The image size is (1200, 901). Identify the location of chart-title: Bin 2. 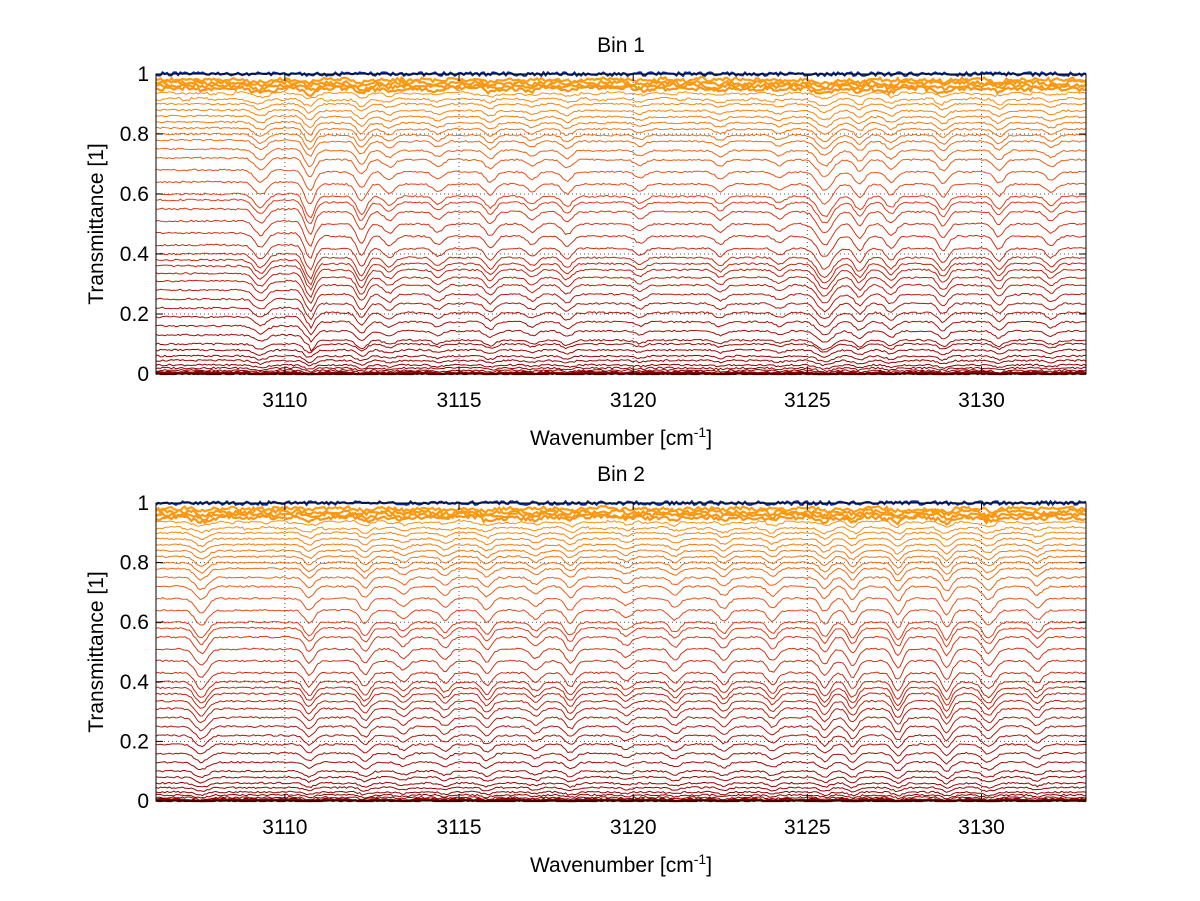
(621, 474).